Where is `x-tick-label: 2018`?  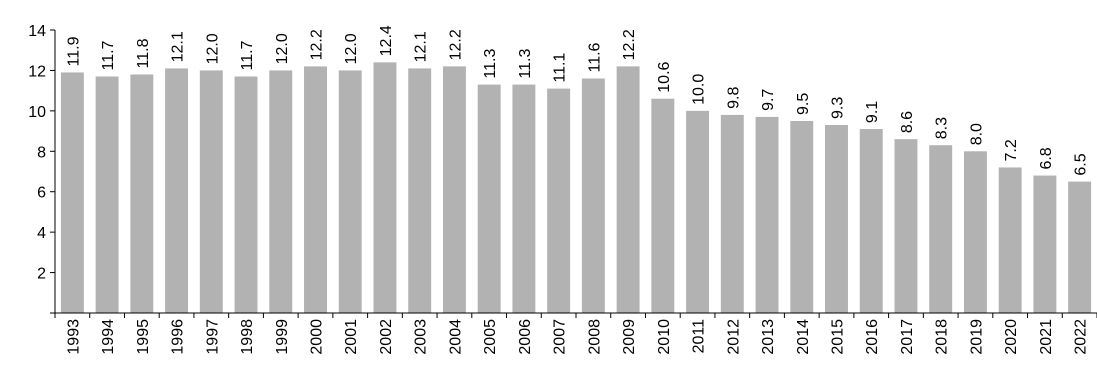
x-tick-label: 2018 is located at coordinates (942, 337).